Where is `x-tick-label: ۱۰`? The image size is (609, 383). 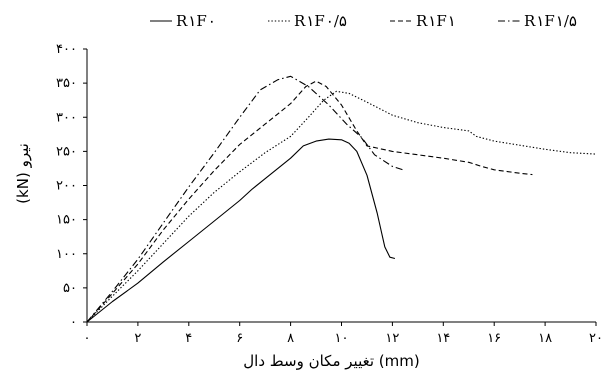
x-tick-label: ۱۰ is located at coordinates (342, 338).